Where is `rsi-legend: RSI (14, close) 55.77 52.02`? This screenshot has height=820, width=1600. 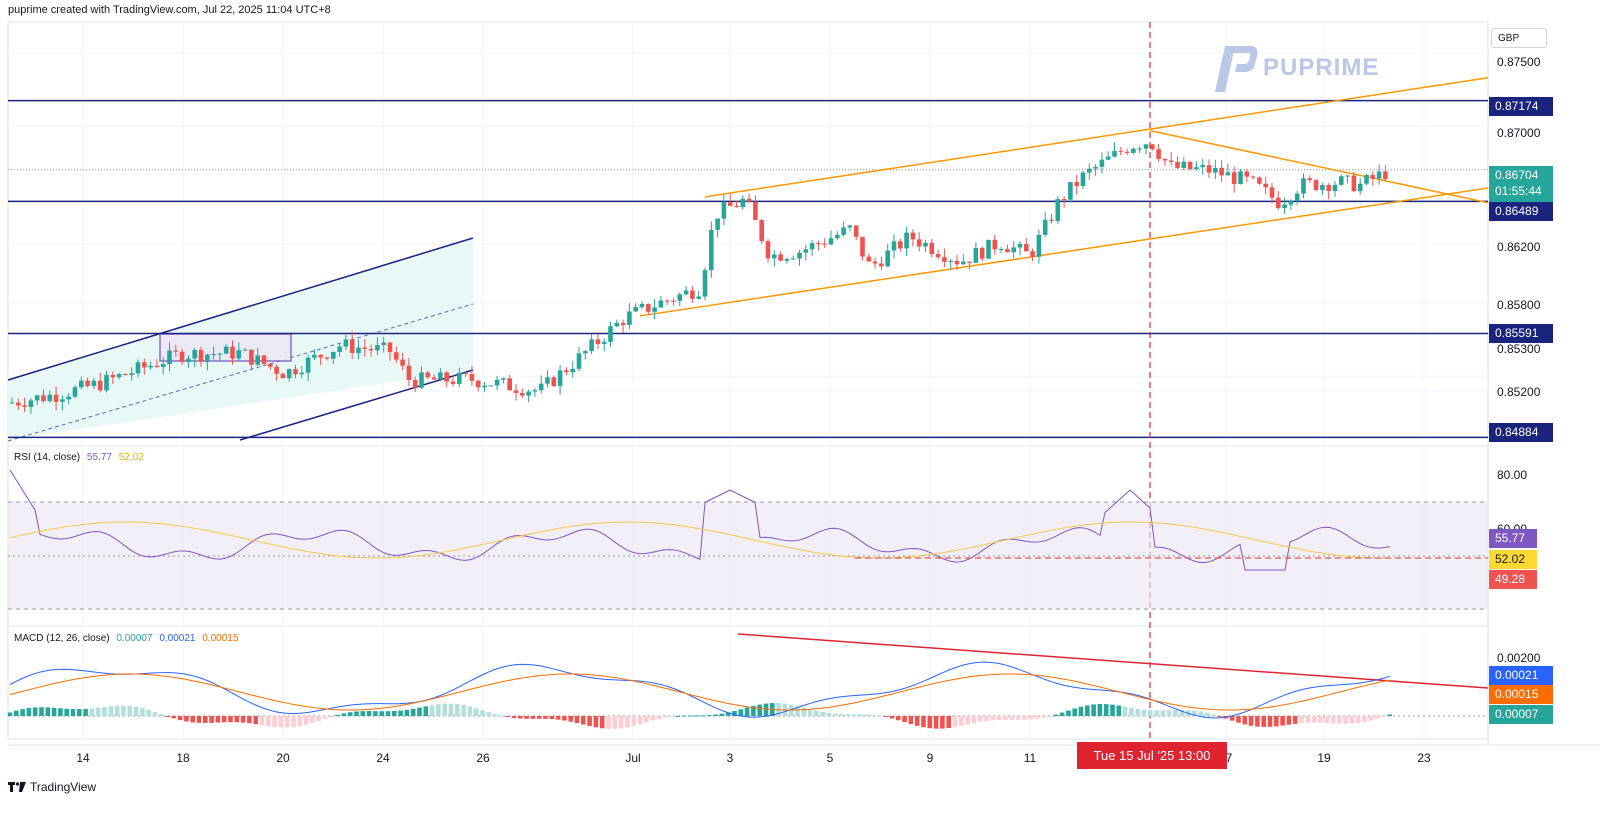
rsi-legend: RSI (14, close) 55.77 52.02 is located at coordinates (81, 457).